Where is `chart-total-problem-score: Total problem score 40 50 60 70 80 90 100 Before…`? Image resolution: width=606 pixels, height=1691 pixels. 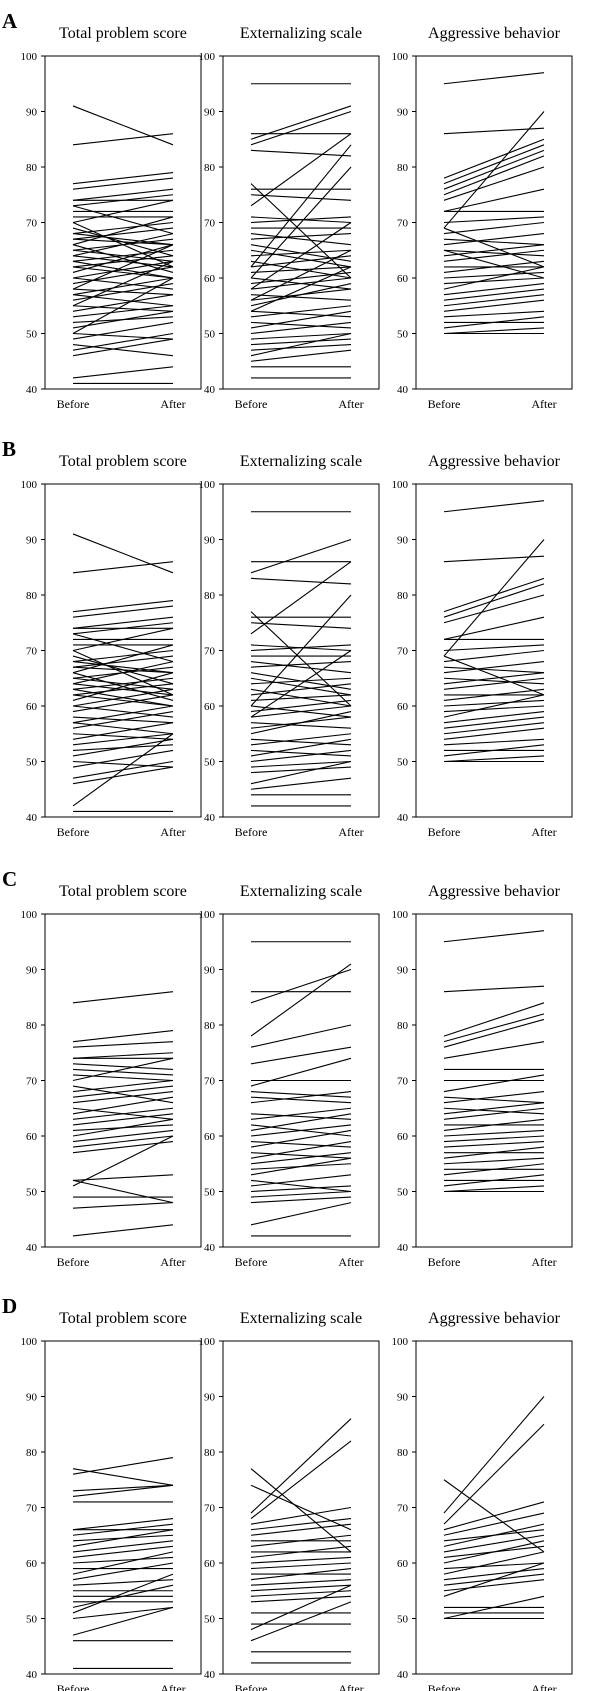
chart-total-problem-score: Total problem score 40 50 60 70 80 90 100 Before… is located at coordinates (111, 1076).